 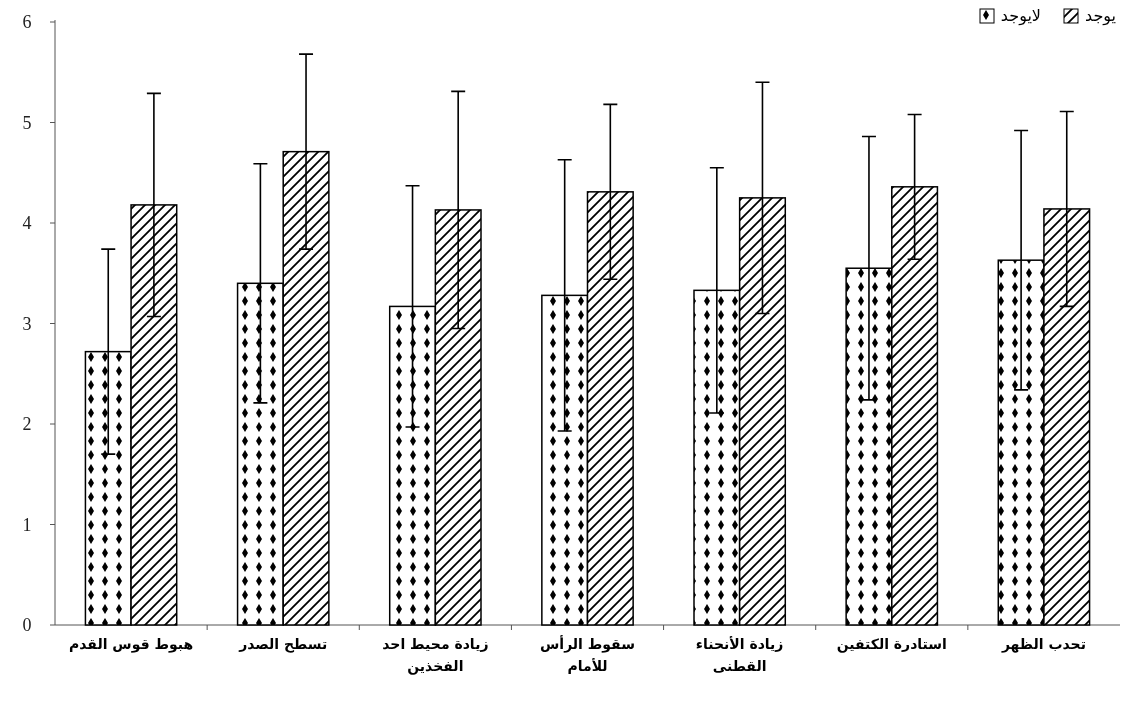 What do you see at coordinates (283, 645) in the screenshot?
I see `x-tick-label: تسطح الصدر` at bounding box center [283, 645].